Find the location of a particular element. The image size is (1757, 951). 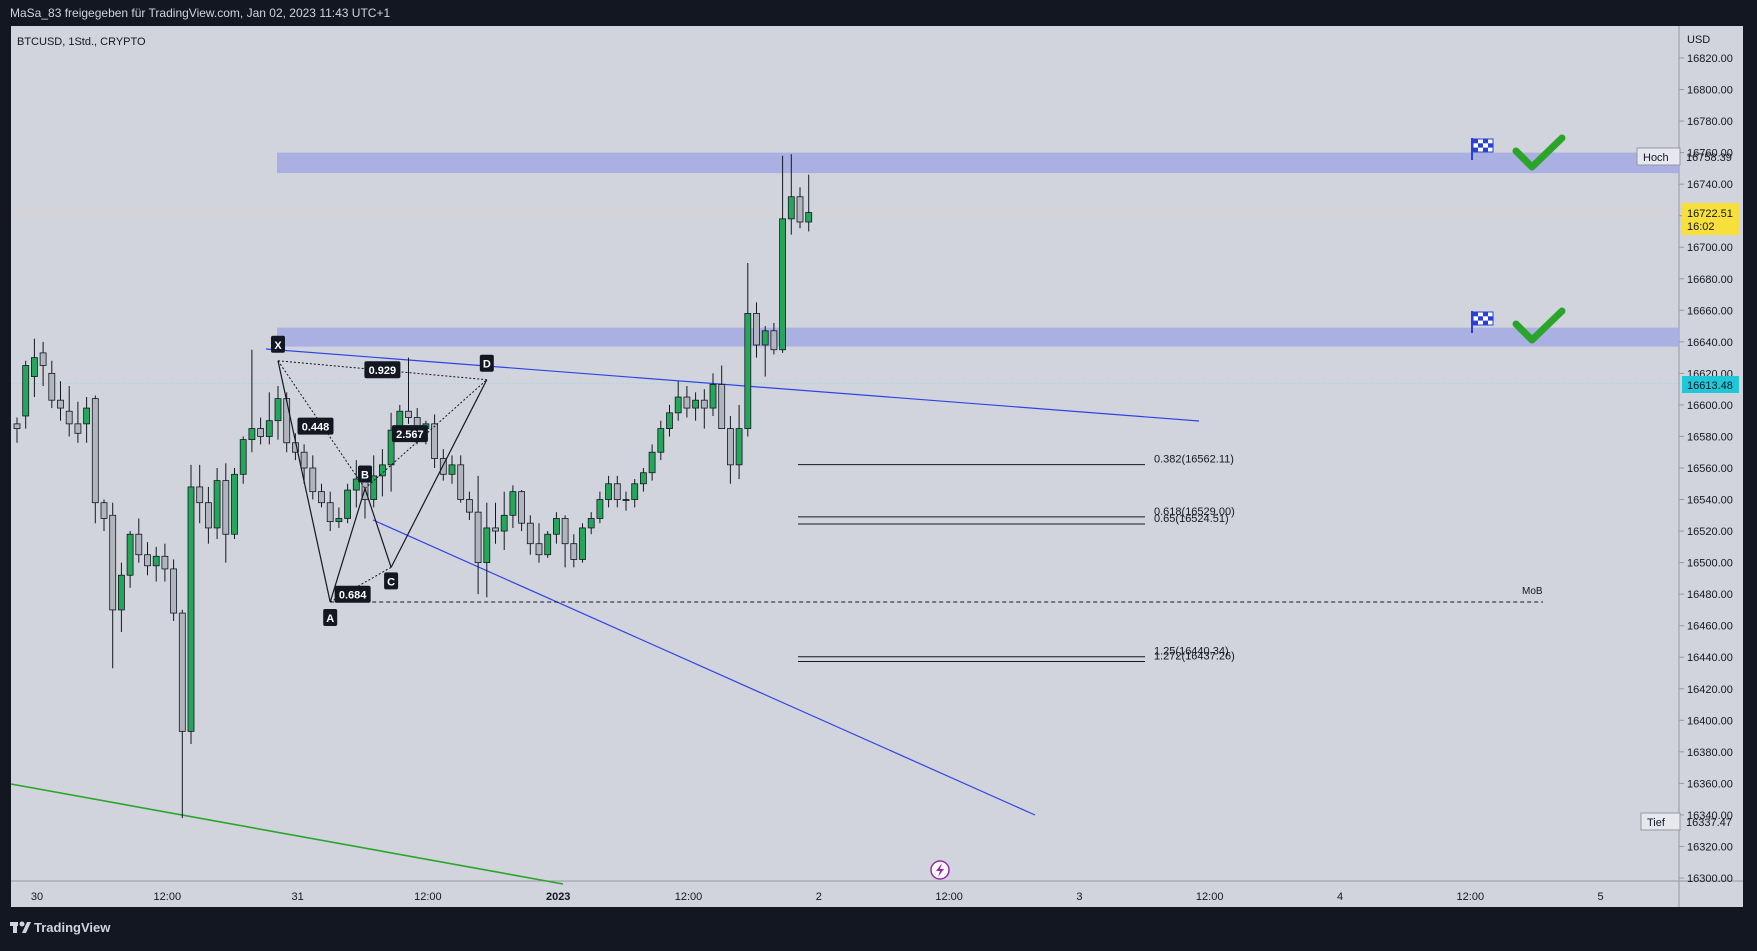

pattern-ratio-box is located at coordinates (352, 594).